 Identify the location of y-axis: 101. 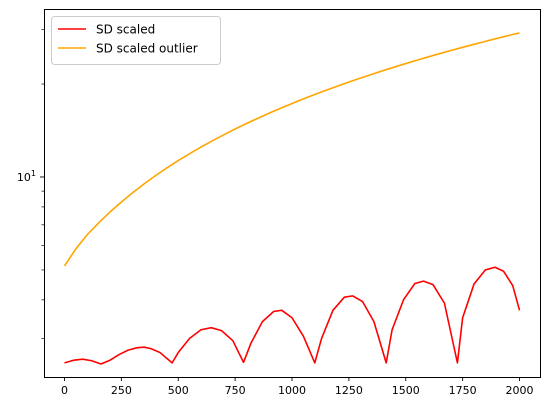
(30, 184).